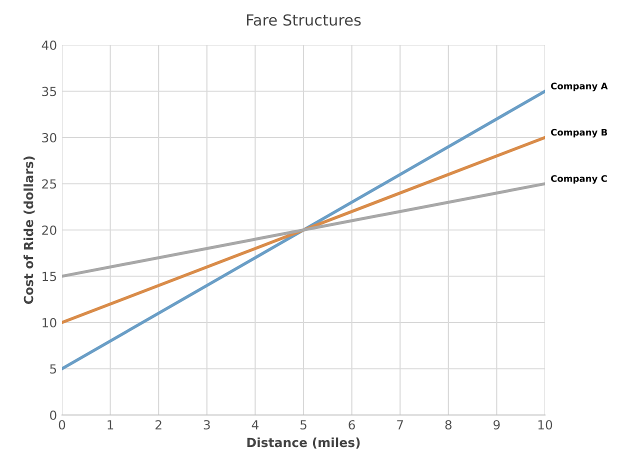  What do you see at coordinates (448, 425) in the screenshot?
I see `x-tick-label: 8` at bounding box center [448, 425].